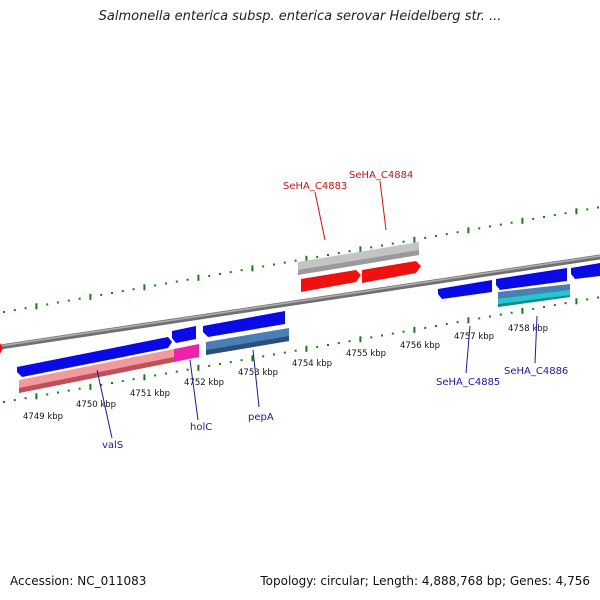 Image resolution: width=600 pixels, height=600 pixels. Describe the element at coordinates (381, 175) in the screenshot. I see `gene-label-SeHA_C4884: SeHA_C4884` at that location.